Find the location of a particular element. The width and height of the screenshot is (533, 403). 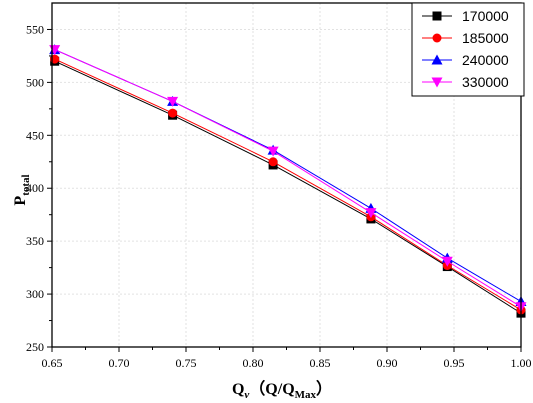

x-tick-label: 0.80 is located at coordinates (253, 363).